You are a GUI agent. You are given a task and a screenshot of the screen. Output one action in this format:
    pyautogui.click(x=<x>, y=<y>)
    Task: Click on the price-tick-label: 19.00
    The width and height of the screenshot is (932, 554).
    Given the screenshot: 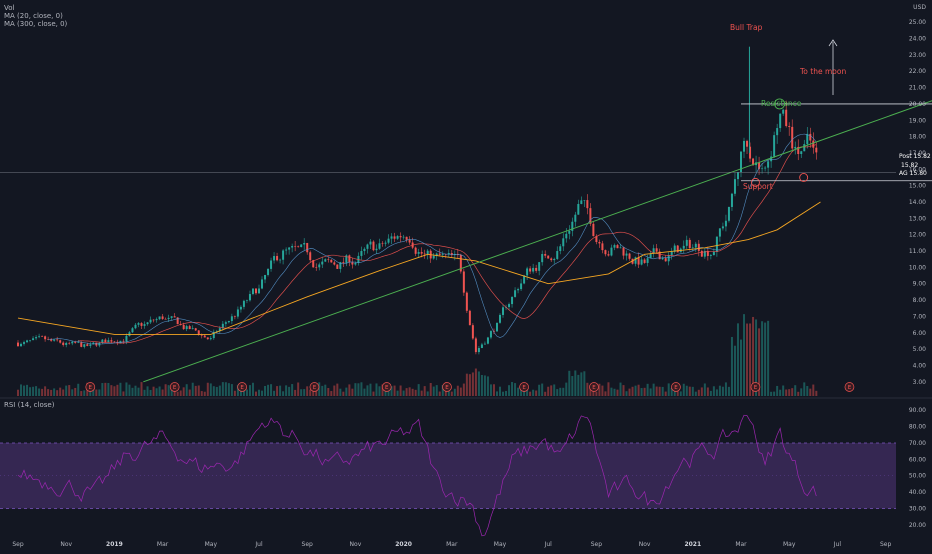 What is the action you would take?
    pyautogui.click(x=917, y=120)
    